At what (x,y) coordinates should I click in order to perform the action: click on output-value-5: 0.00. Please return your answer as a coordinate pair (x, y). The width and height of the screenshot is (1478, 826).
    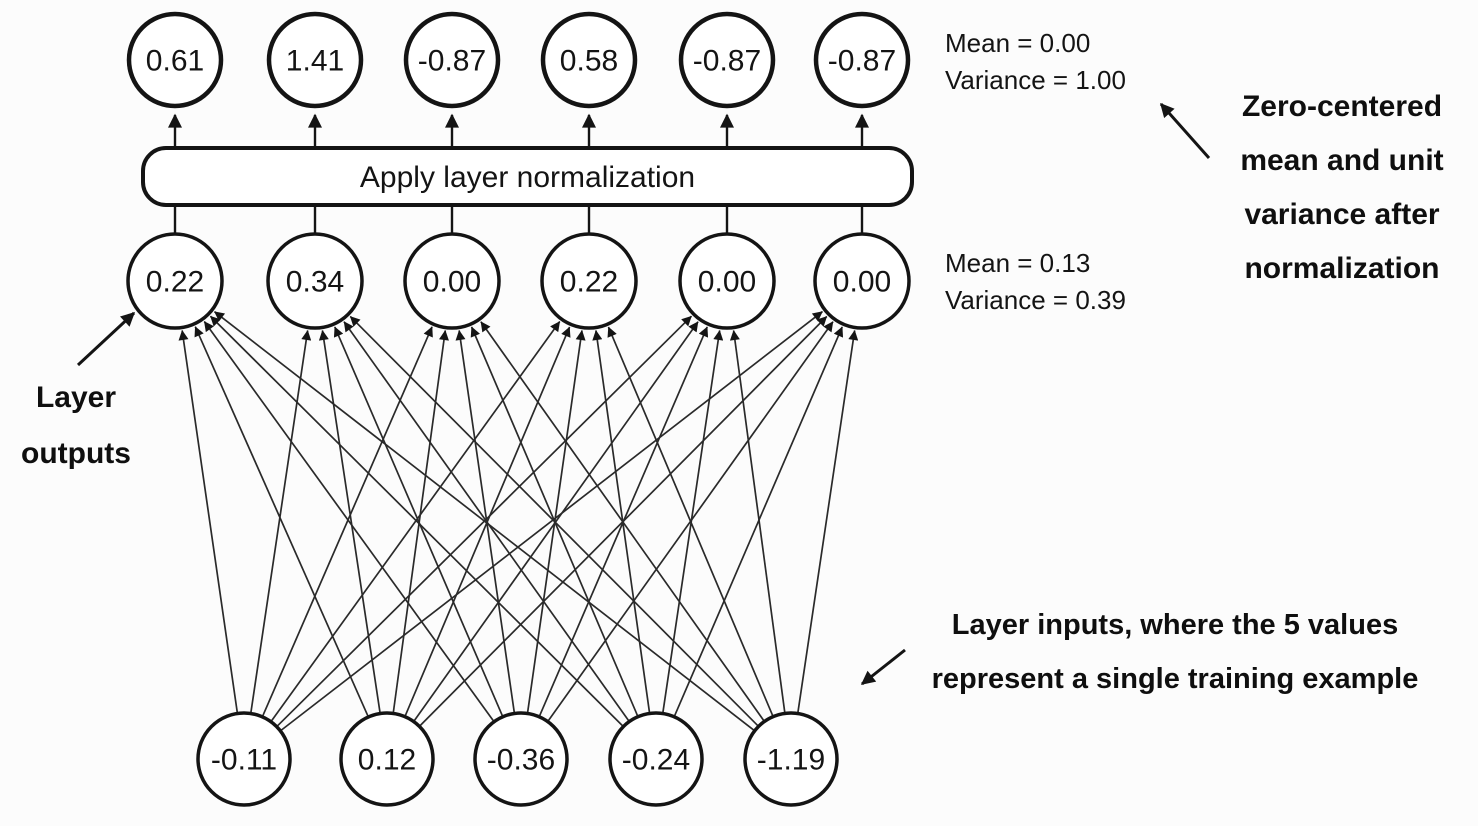
    Looking at the image, I should click on (727, 282).